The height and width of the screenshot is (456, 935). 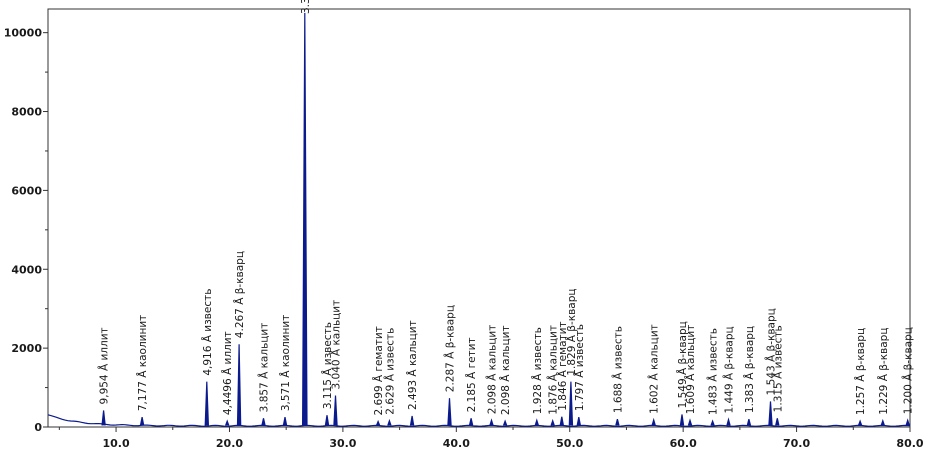 I want to click on peak-label: 1.846 Å гематит, so click(x=562, y=365).